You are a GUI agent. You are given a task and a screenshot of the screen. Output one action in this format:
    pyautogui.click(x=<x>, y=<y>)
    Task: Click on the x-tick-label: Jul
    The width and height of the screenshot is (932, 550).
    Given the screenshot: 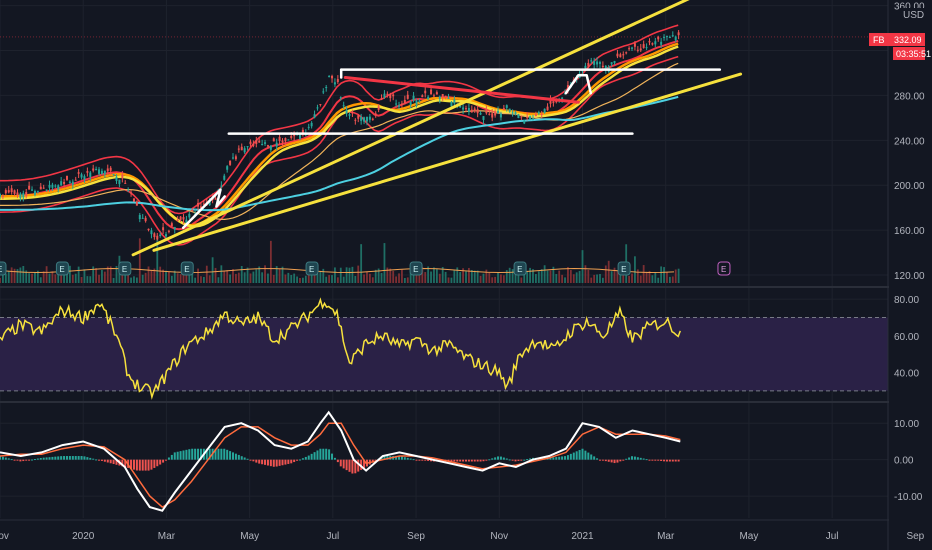 What is the action you would take?
    pyautogui.click(x=332, y=536)
    